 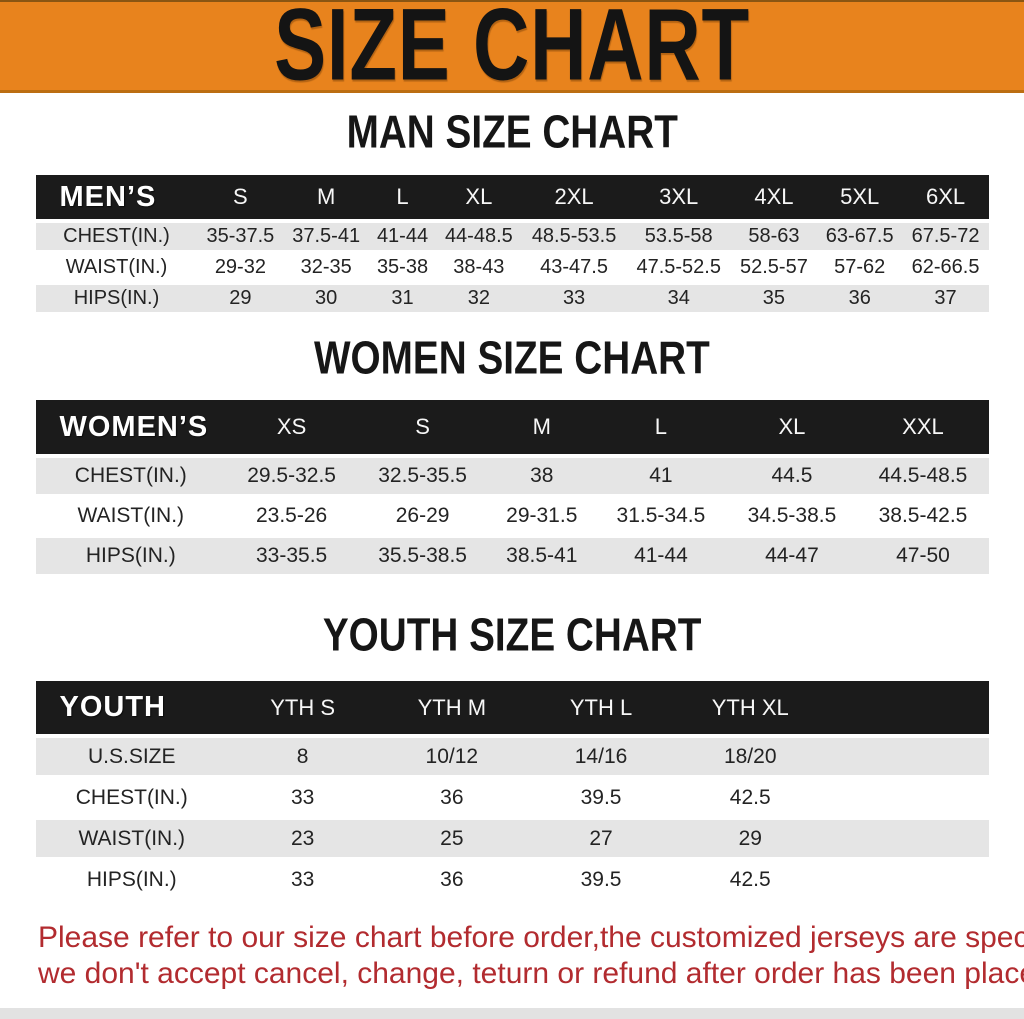 I want to click on table-cell: 29-32, so click(x=240, y=267).